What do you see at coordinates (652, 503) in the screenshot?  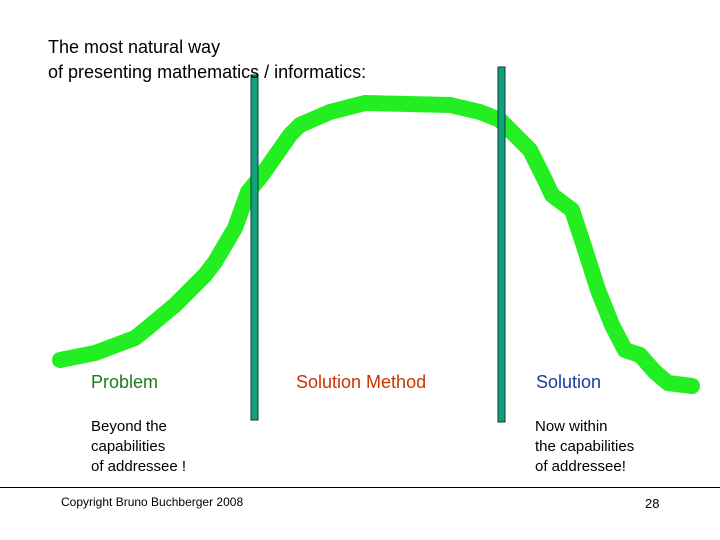 I see `page-number: 28` at bounding box center [652, 503].